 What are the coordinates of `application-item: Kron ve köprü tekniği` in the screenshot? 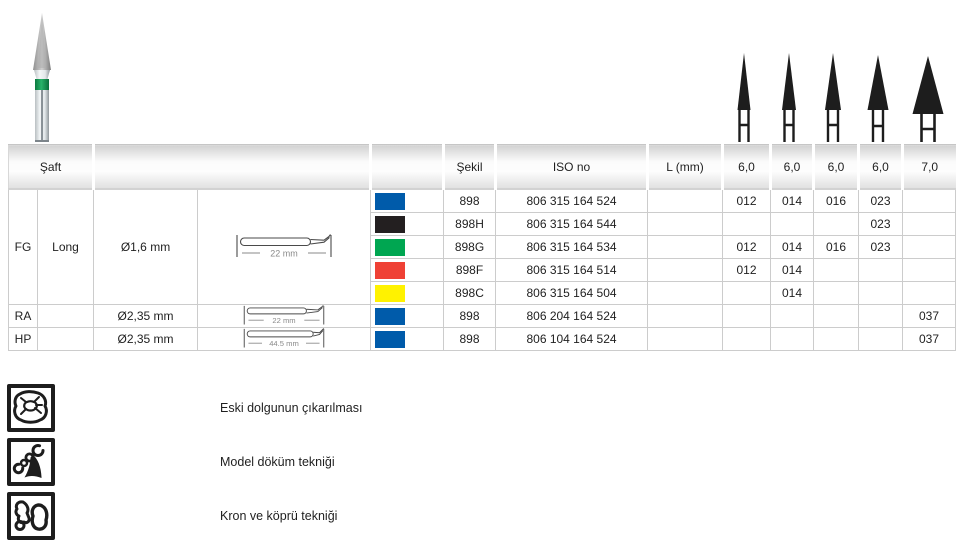 It's located at (287, 516).